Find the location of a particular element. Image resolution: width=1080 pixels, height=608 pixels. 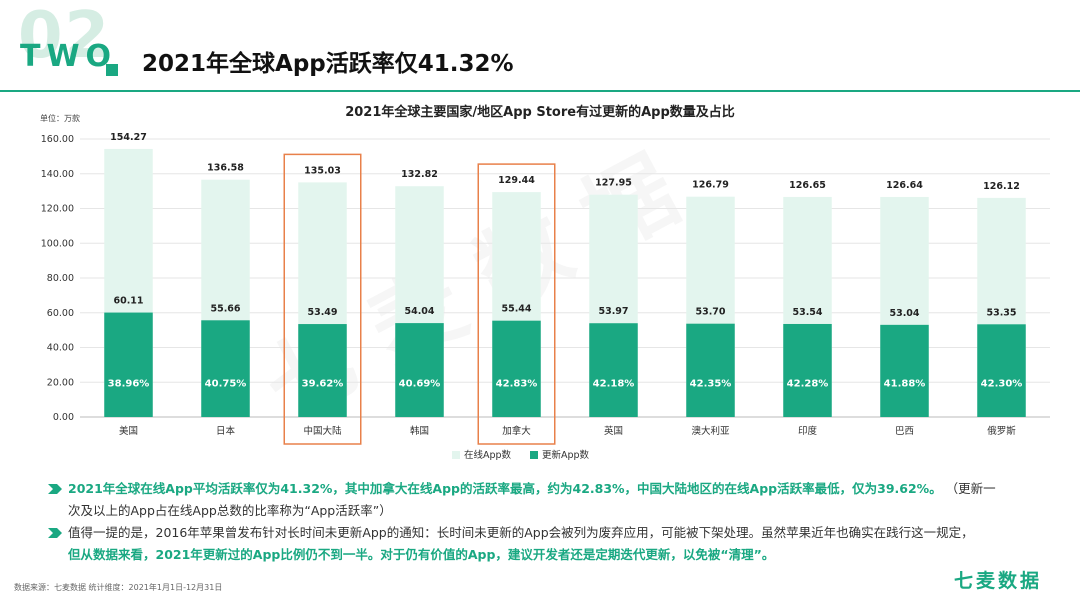

y-tick-label: 100.00 is located at coordinates (57, 243).